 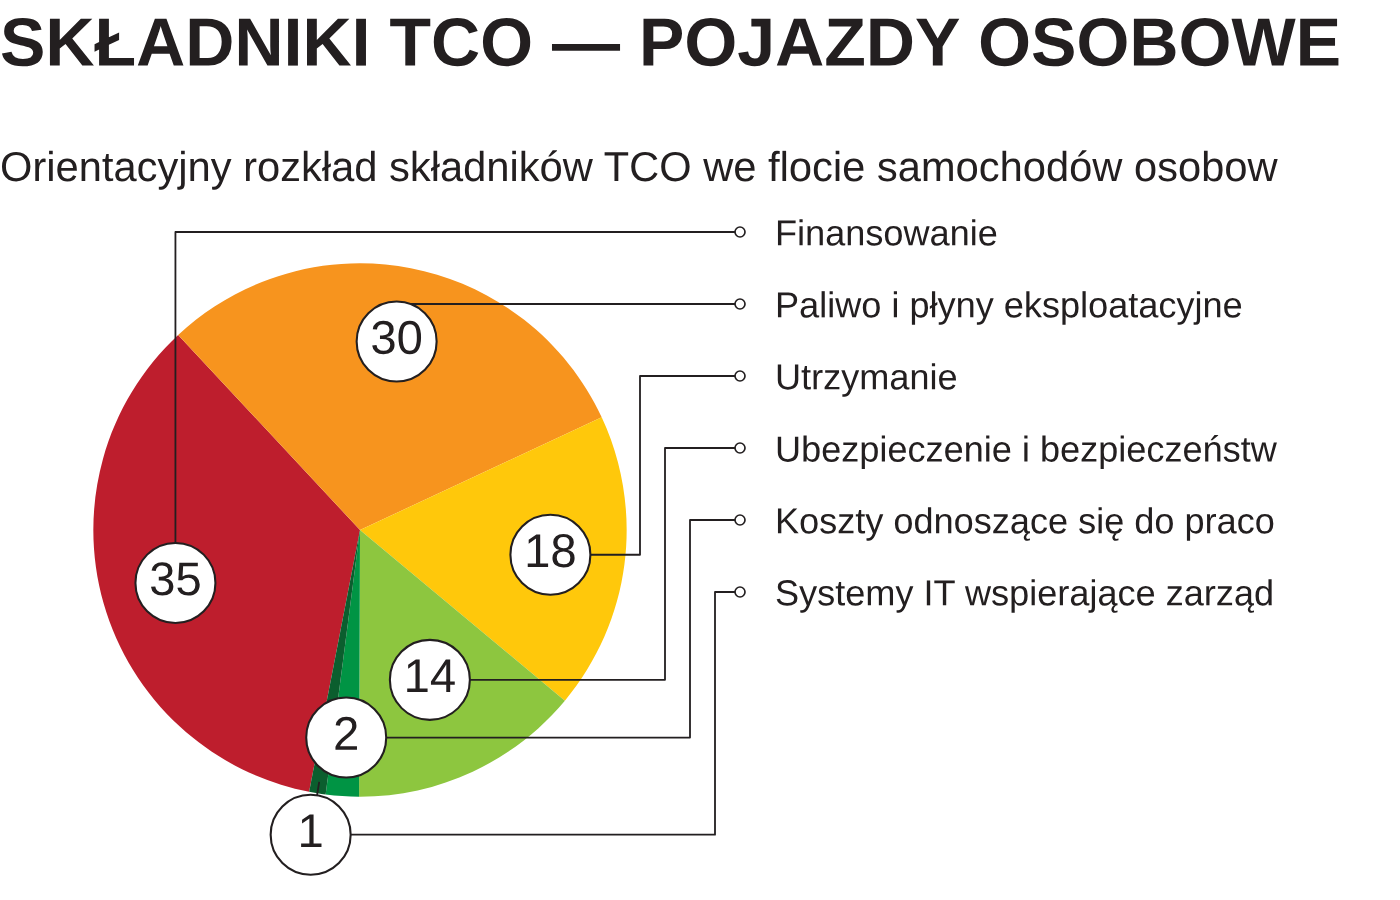 I want to click on slice-label: Utrzymanie, so click(x=866, y=380).